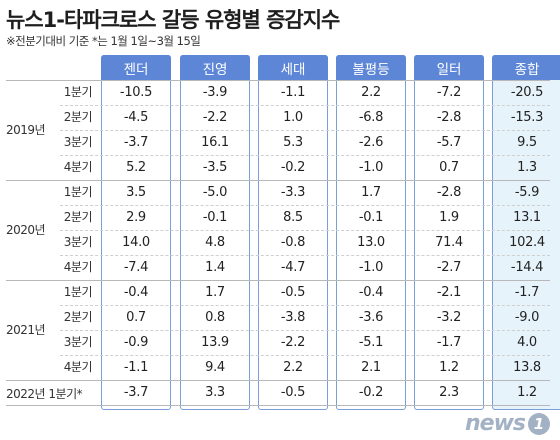 This screenshot has height=440, width=560. What do you see at coordinates (371, 242) in the screenshot?
I see `table-cell: 13.0` at bounding box center [371, 242].